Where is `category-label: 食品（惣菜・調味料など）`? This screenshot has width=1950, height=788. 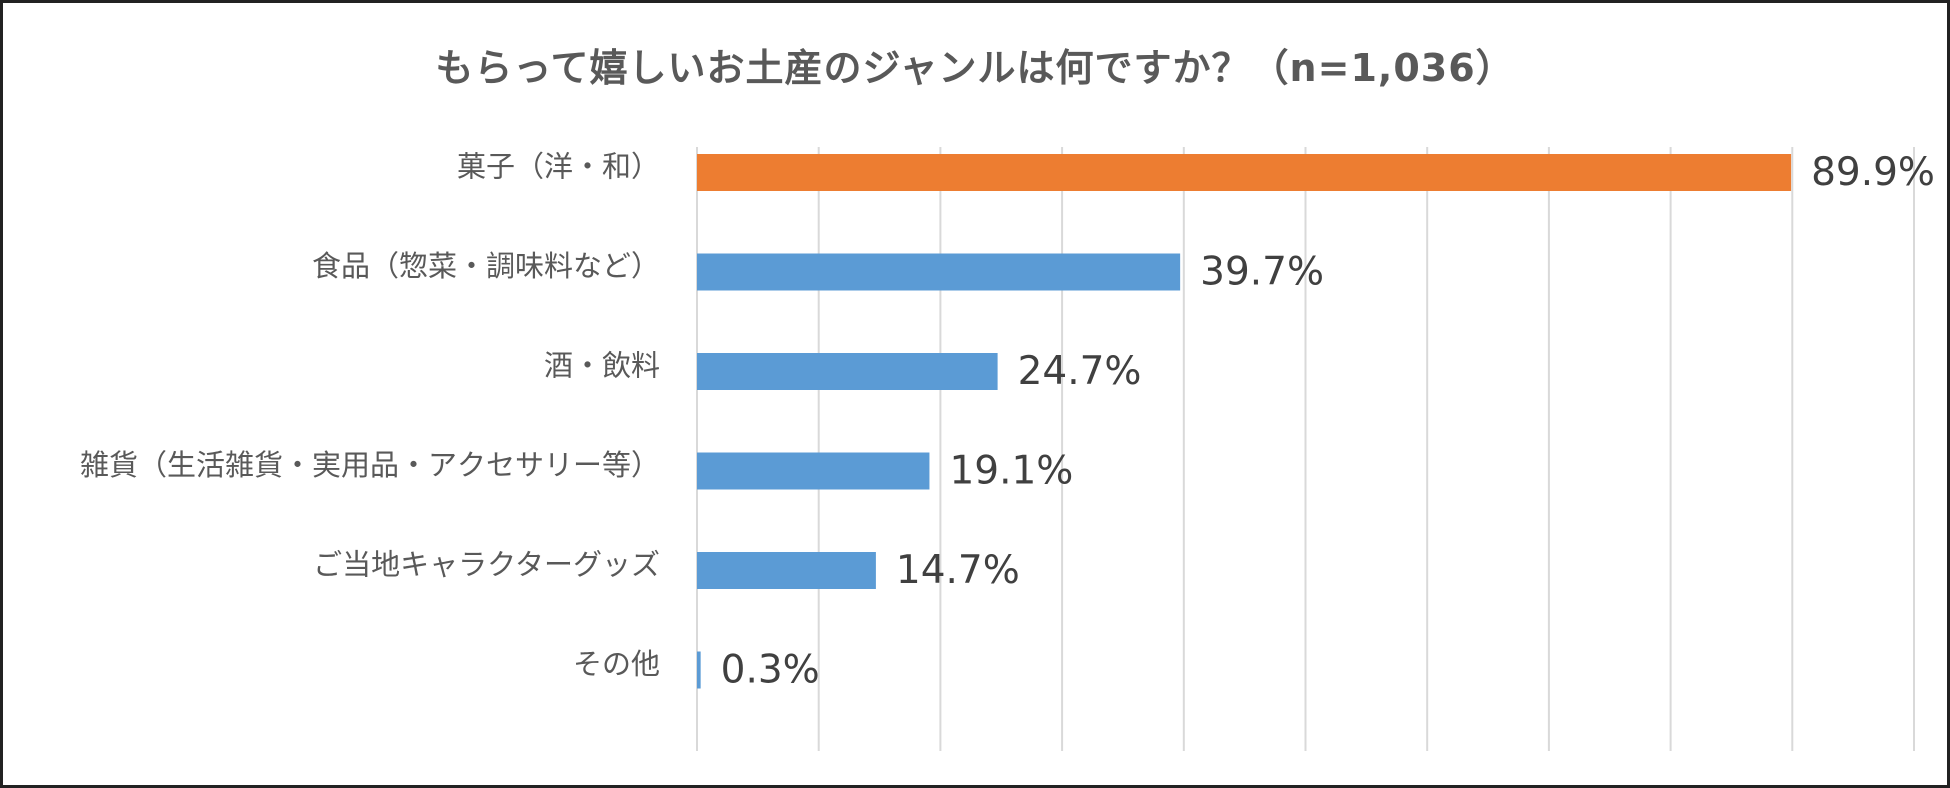 category-label: 食品（惣菜・調味料など） is located at coordinates (486, 266).